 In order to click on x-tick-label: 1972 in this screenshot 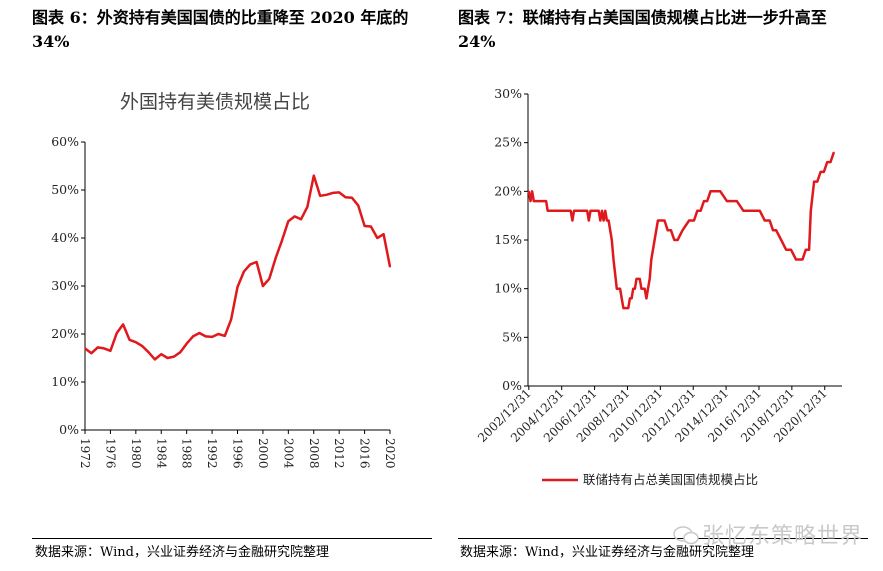, I will do `click(85, 453)`.